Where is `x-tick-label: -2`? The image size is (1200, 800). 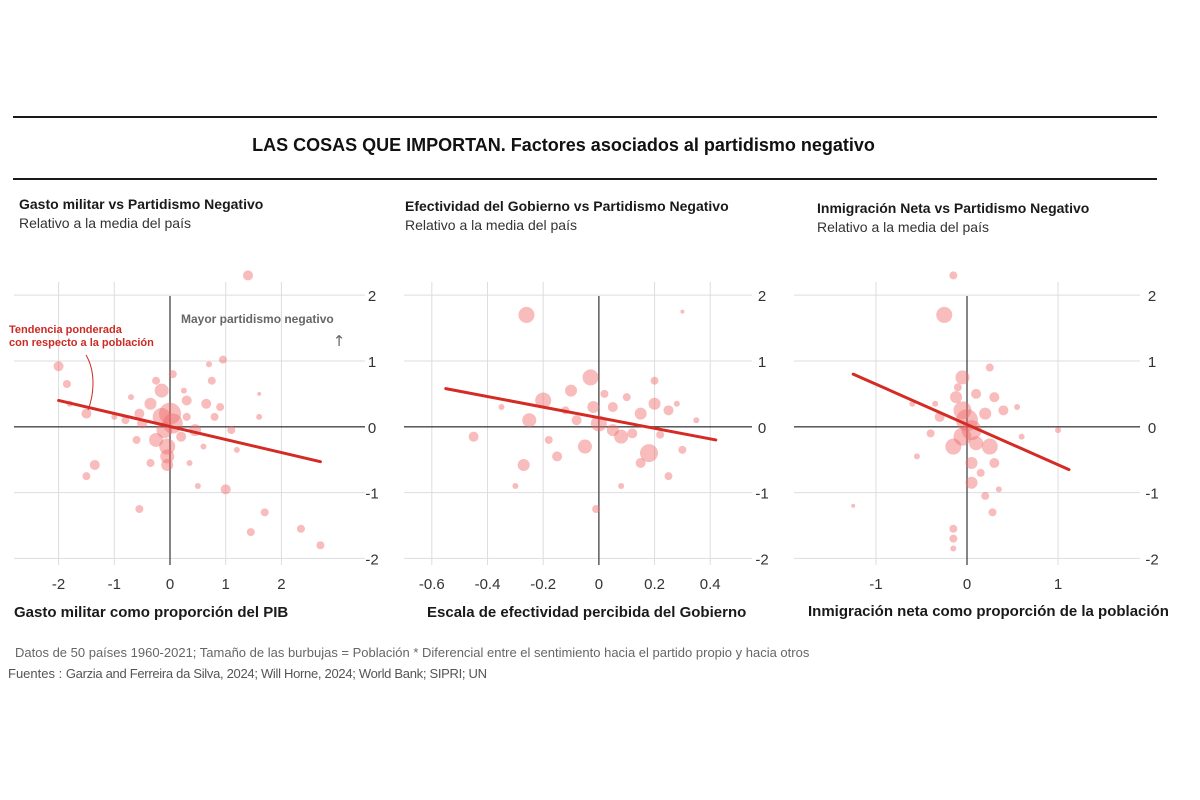
x-tick-label: -2 is located at coordinates (58, 584).